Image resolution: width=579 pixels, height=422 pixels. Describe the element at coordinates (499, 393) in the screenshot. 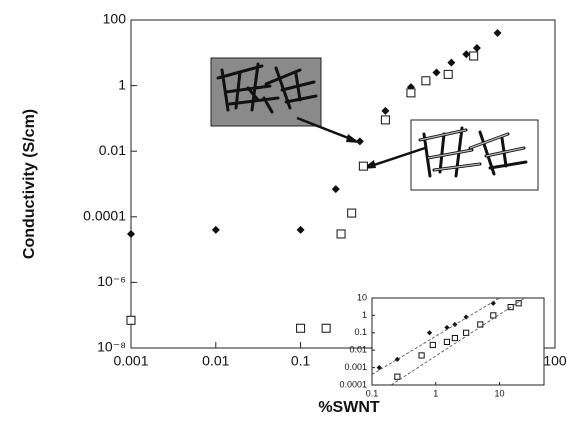

I see `x-tick-label: 10` at that location.